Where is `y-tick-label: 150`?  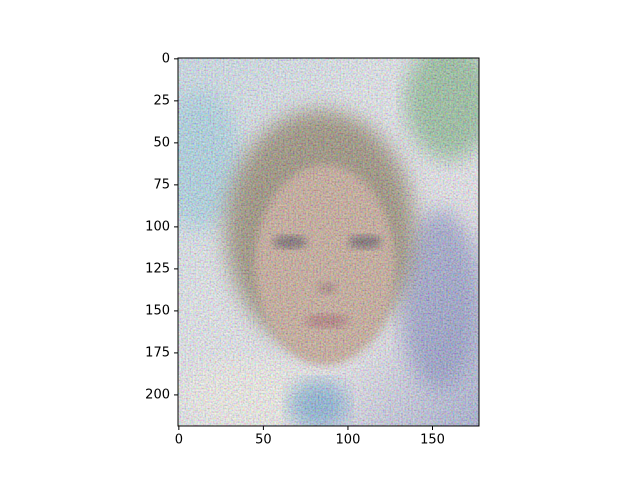 y-tick-label: 150 is located at coordinates (157, 310).